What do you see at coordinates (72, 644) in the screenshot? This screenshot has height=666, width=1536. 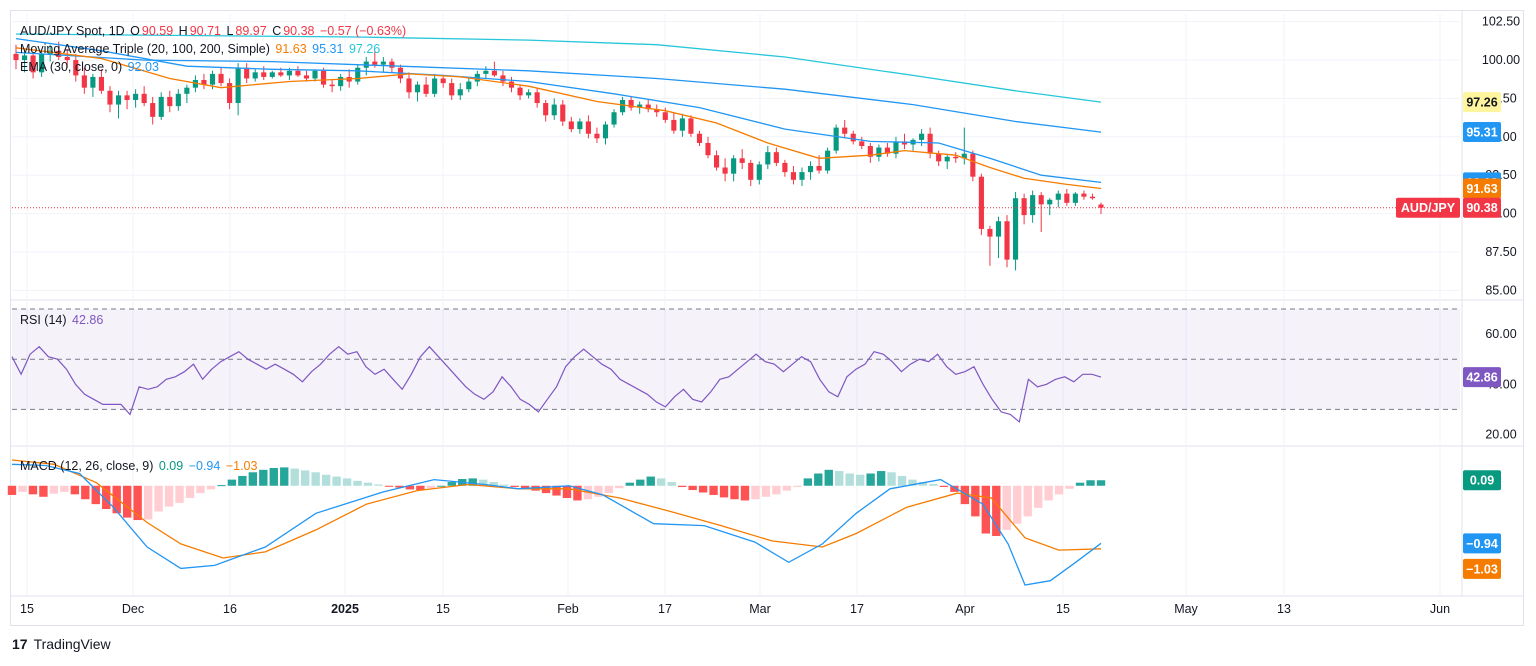 I see `tradingview-name: TradingView` at bounding box center [72, 644].